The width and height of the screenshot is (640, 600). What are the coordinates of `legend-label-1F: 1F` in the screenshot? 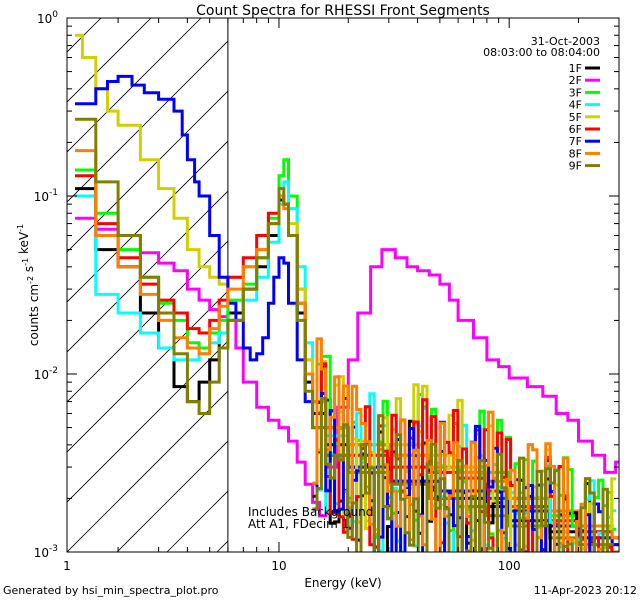 It's located at (575, 68).